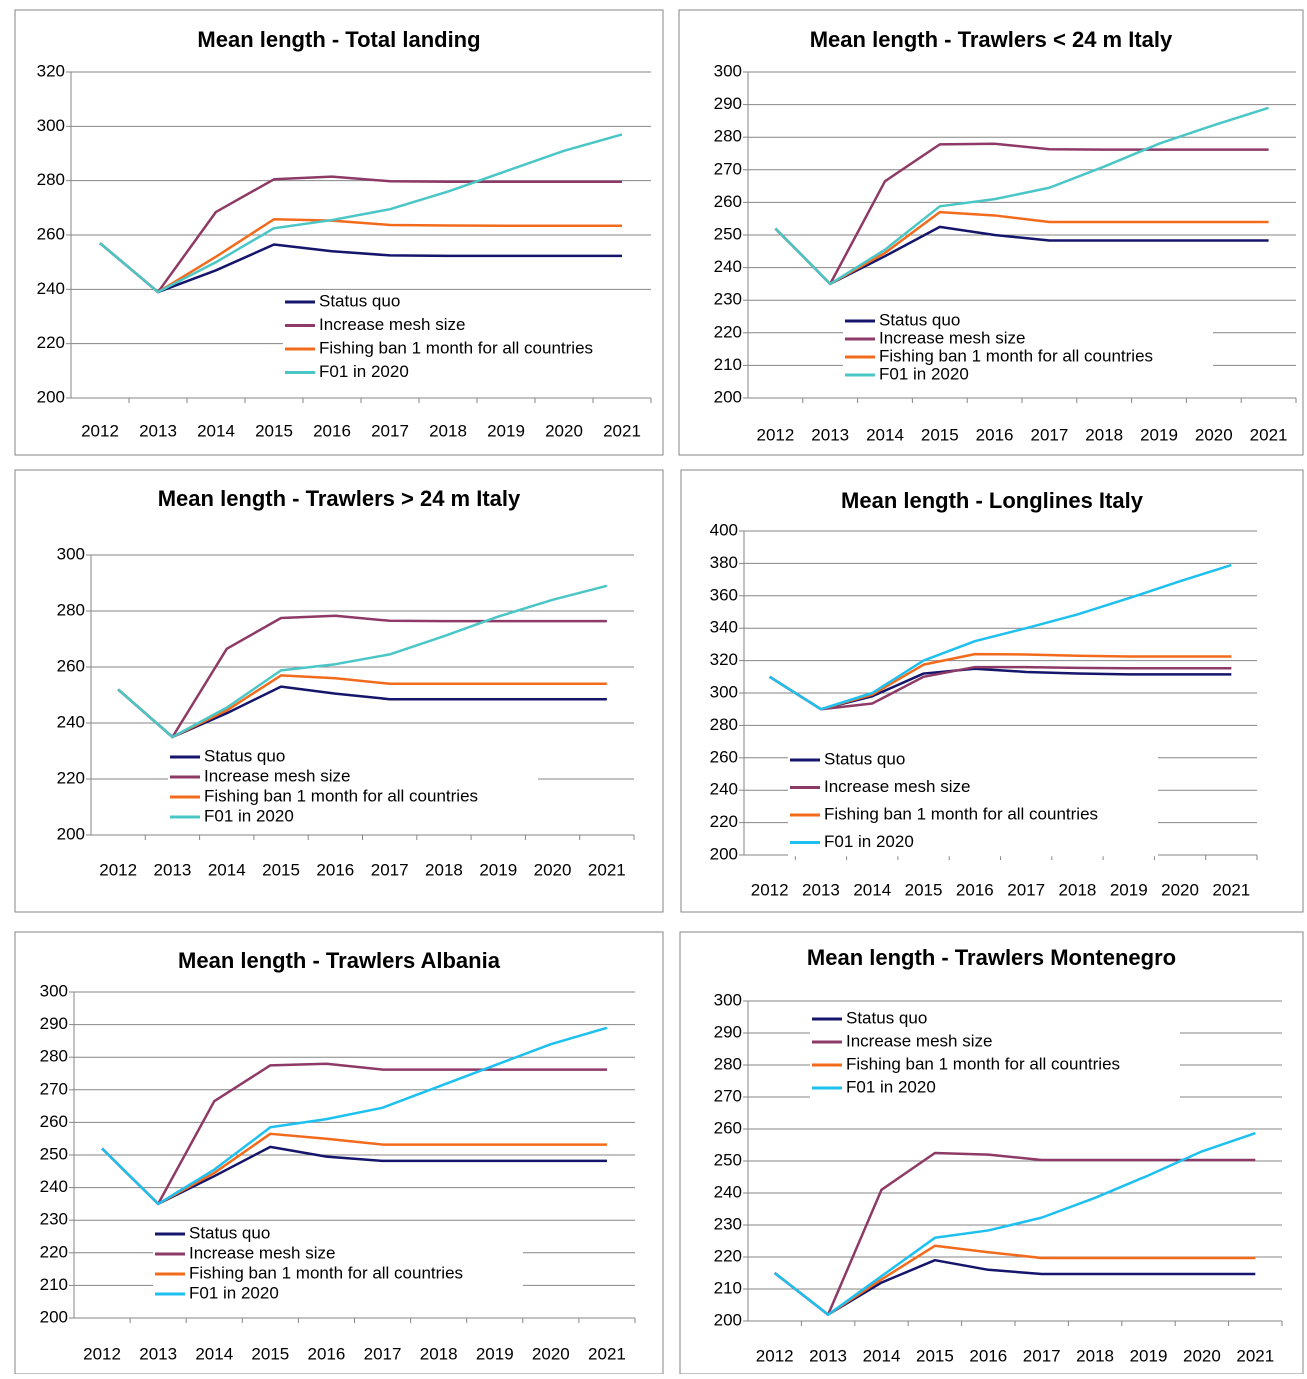 This screenshot has width=1307, height=1379. I want to click on y-tick-label: 230, so click(54, 1219).